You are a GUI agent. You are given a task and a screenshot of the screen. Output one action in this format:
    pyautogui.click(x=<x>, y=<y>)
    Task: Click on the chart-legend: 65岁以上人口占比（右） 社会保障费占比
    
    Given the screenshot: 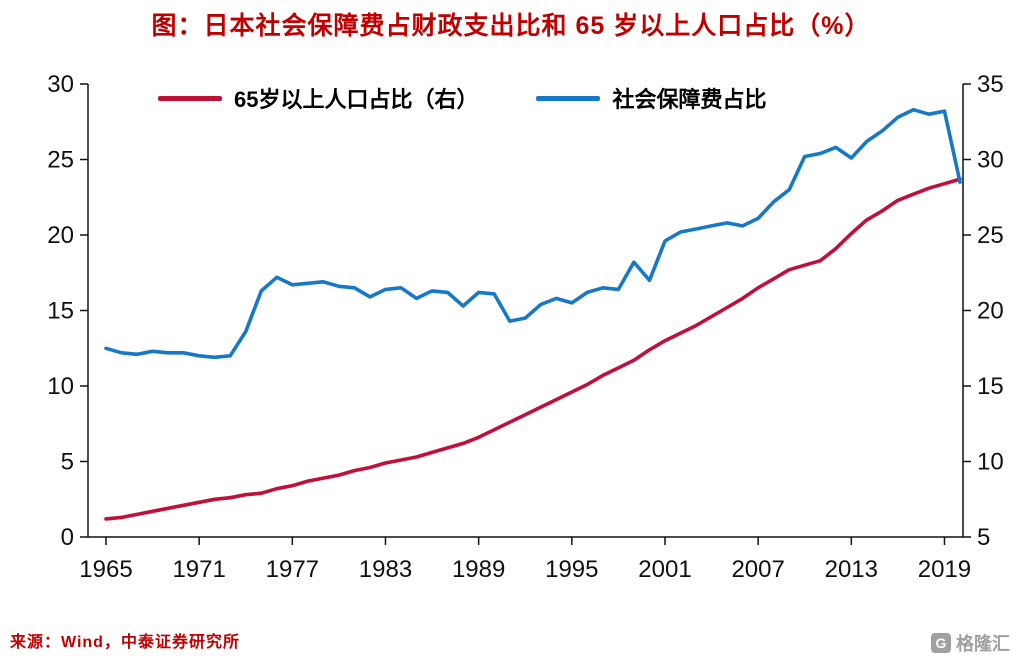 What is the action you would take?
    pyautogui.click(x=462, y=98)
    